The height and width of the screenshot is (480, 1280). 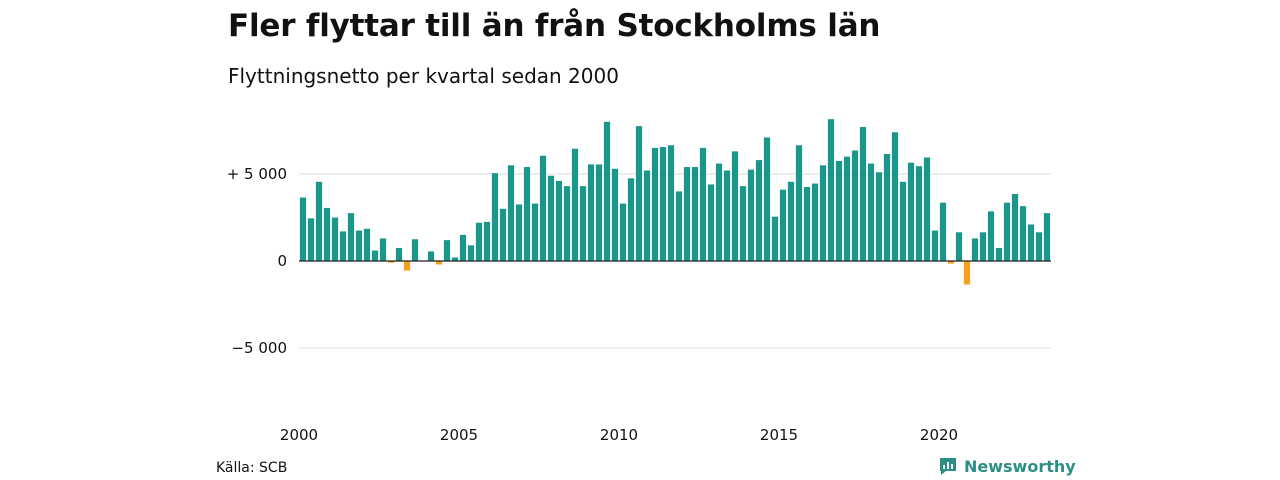 I want to click on source-note: Källa: SCB, so click(x=252, y=468).